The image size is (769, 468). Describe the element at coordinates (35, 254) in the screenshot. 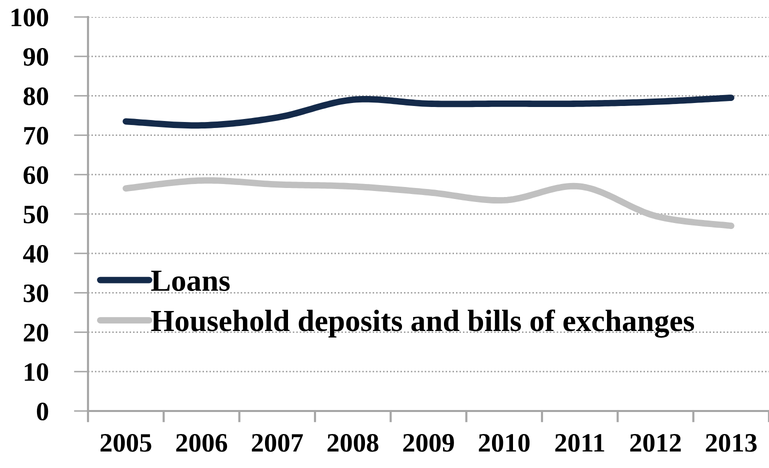

I see `y-tick-label: 40` at that location.